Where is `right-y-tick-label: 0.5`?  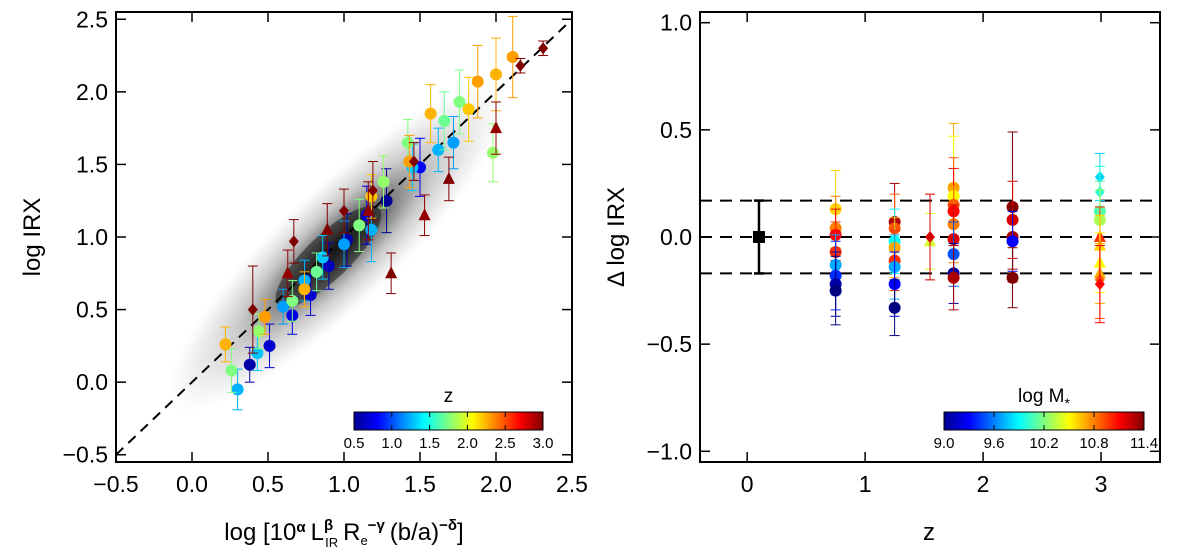
right-y-tick-label: 0.5 is located at coordinates (676, 130).